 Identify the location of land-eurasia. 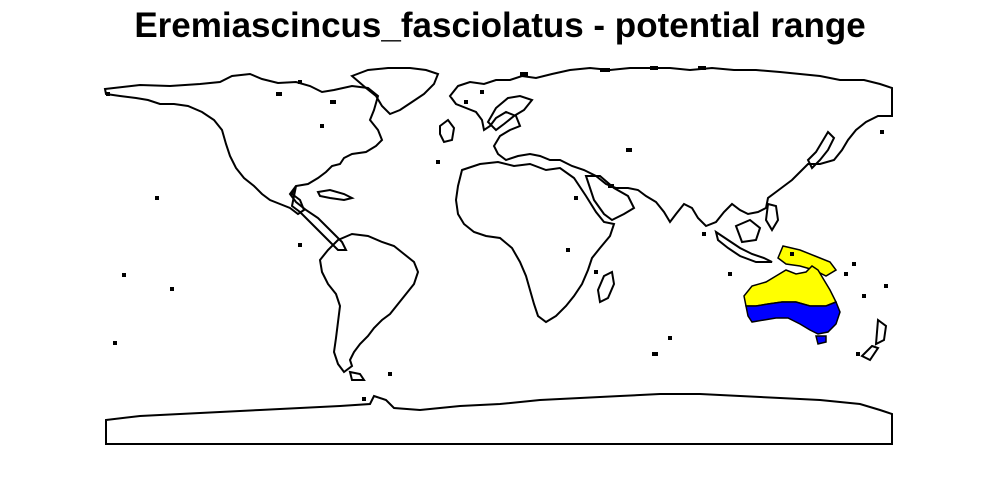
(670, 147).